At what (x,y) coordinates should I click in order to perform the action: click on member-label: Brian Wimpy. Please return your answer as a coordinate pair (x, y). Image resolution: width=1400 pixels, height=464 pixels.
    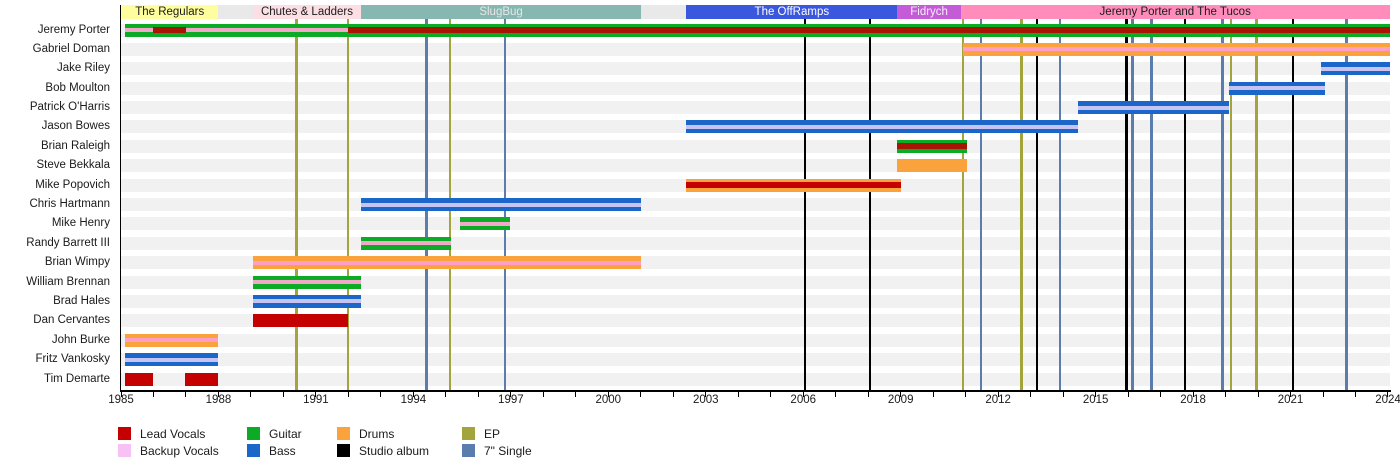
    Looking at the image, I should click on (77, 262).